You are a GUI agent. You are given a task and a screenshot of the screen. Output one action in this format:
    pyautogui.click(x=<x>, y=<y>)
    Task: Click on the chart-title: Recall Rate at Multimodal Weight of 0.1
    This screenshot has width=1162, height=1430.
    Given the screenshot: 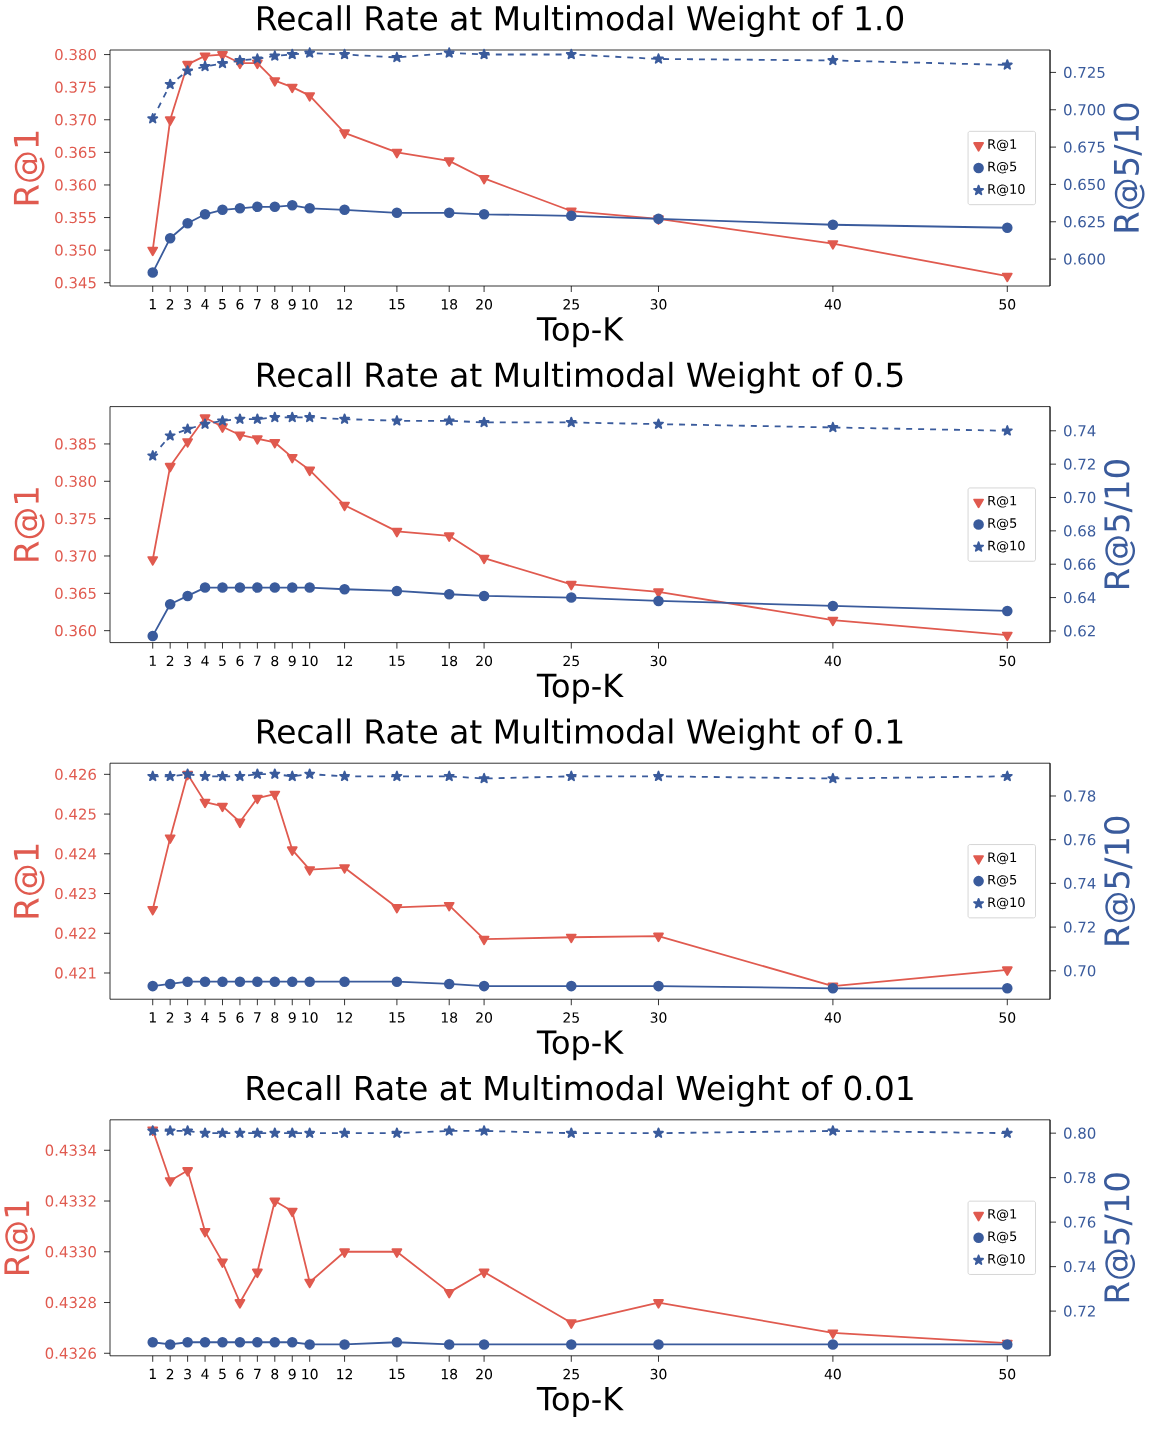 What is the action you would take?
    pyautogui.click(x=580, y=734)
    